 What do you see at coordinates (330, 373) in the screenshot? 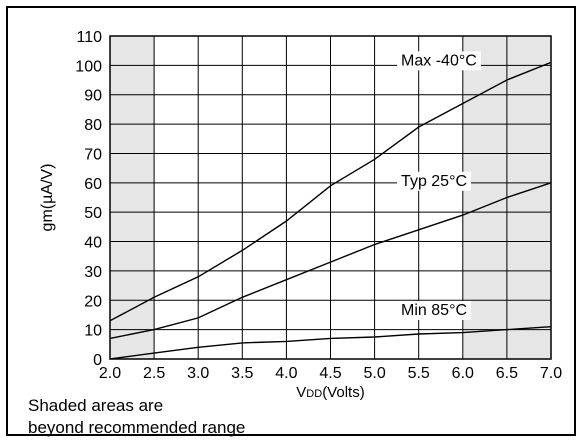
I see `x-tick-label: 4.5` at bounding box center [330, 373].